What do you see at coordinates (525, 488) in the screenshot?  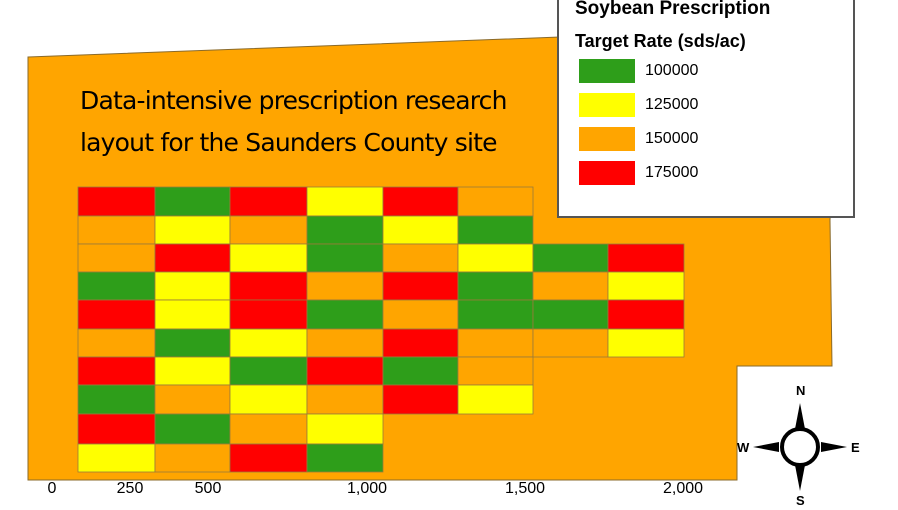 I see `scale-label: 1,500` at bounding box center [525, 488].